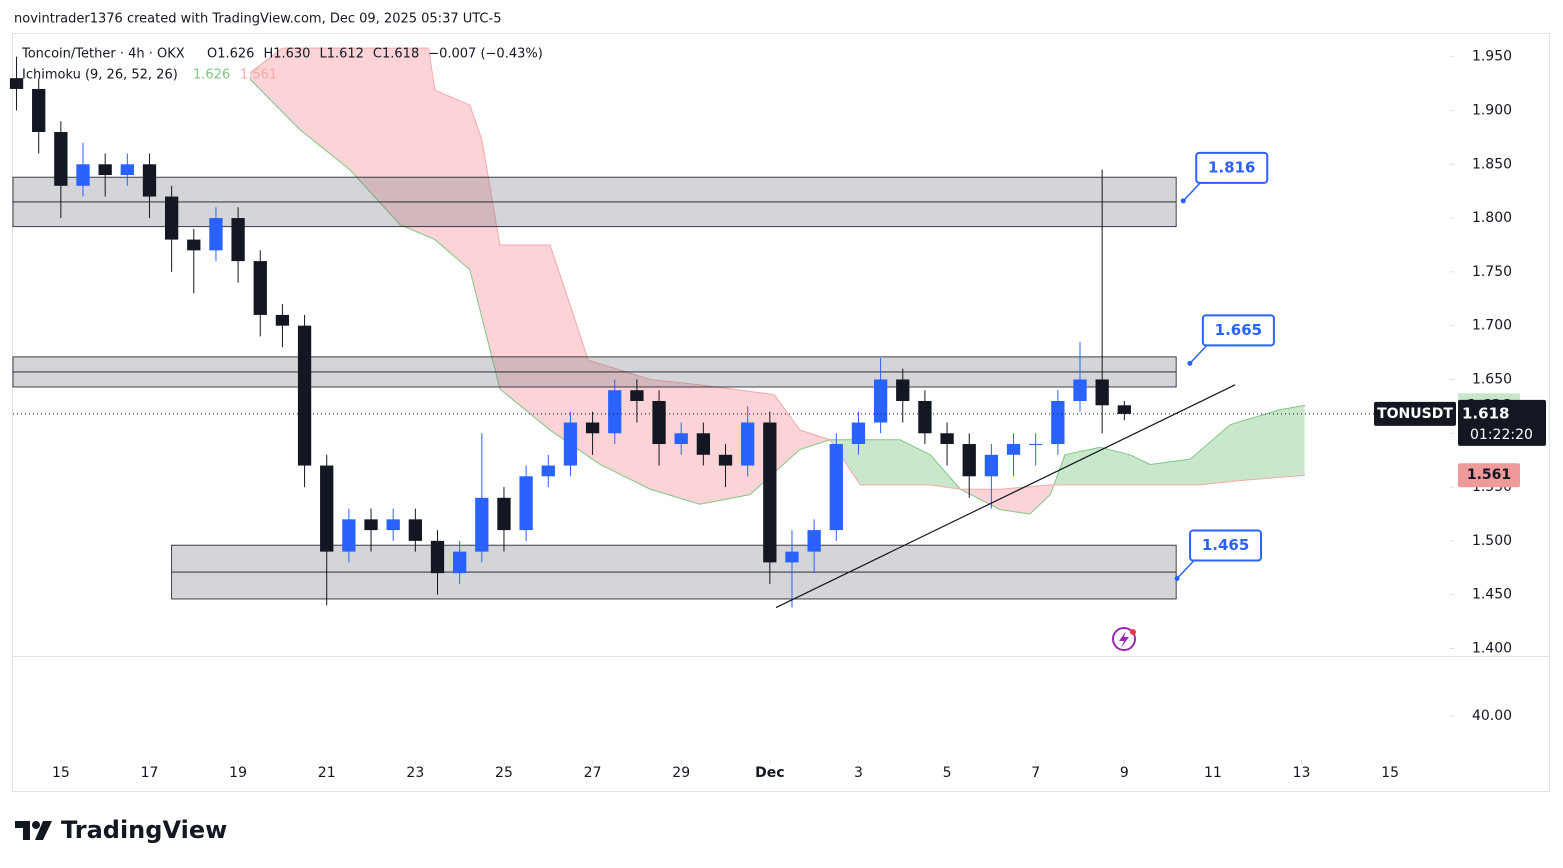  I want to click on y-tick-label: 1.650, so click(1492, 379).